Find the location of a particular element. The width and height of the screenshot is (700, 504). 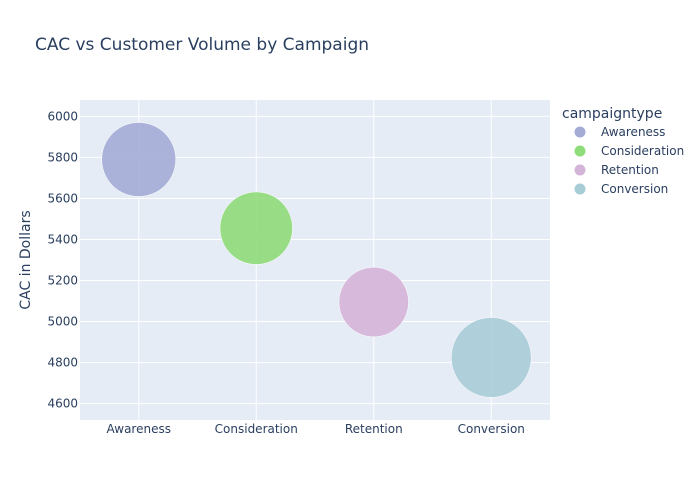

y-tick-label: 4800 is located at coordinates (62, 363).